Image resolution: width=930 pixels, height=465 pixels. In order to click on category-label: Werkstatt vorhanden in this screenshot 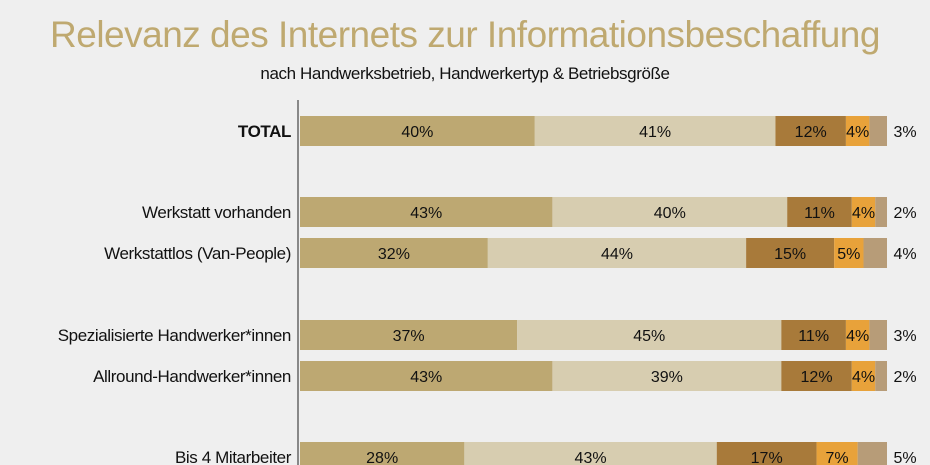, I will do `click(216, 212)`.